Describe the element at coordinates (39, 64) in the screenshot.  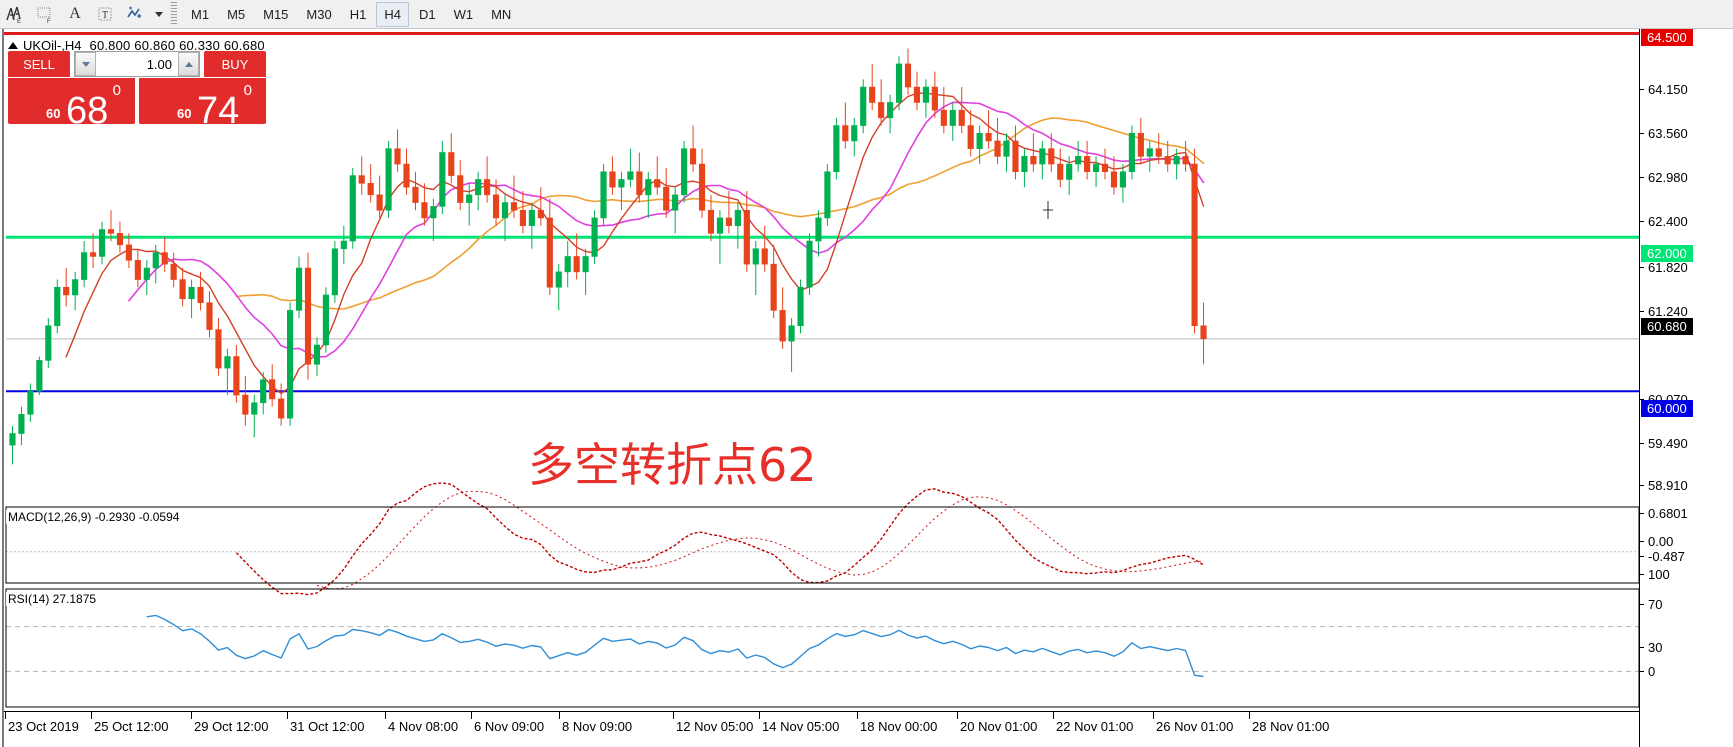
I see `sell-button: SELL` at that location.